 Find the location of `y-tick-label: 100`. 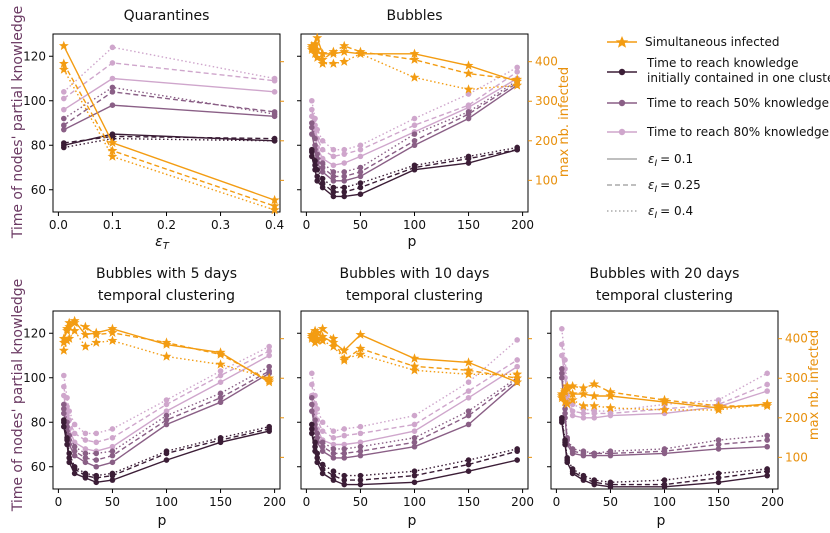

y-tick-label: 100 is located at coordinates (34, 101).